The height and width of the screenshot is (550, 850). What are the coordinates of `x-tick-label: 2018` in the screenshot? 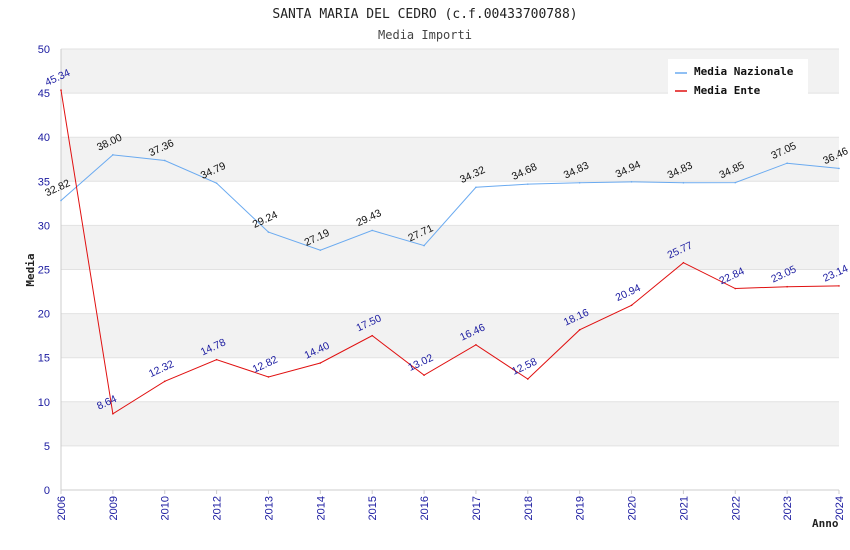 It's located at (529, 508).